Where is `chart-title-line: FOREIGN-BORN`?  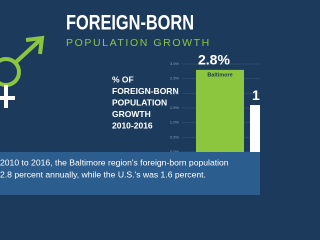
chart-title-line: FOREIGN-BORN is located at coordinates (145, 91).